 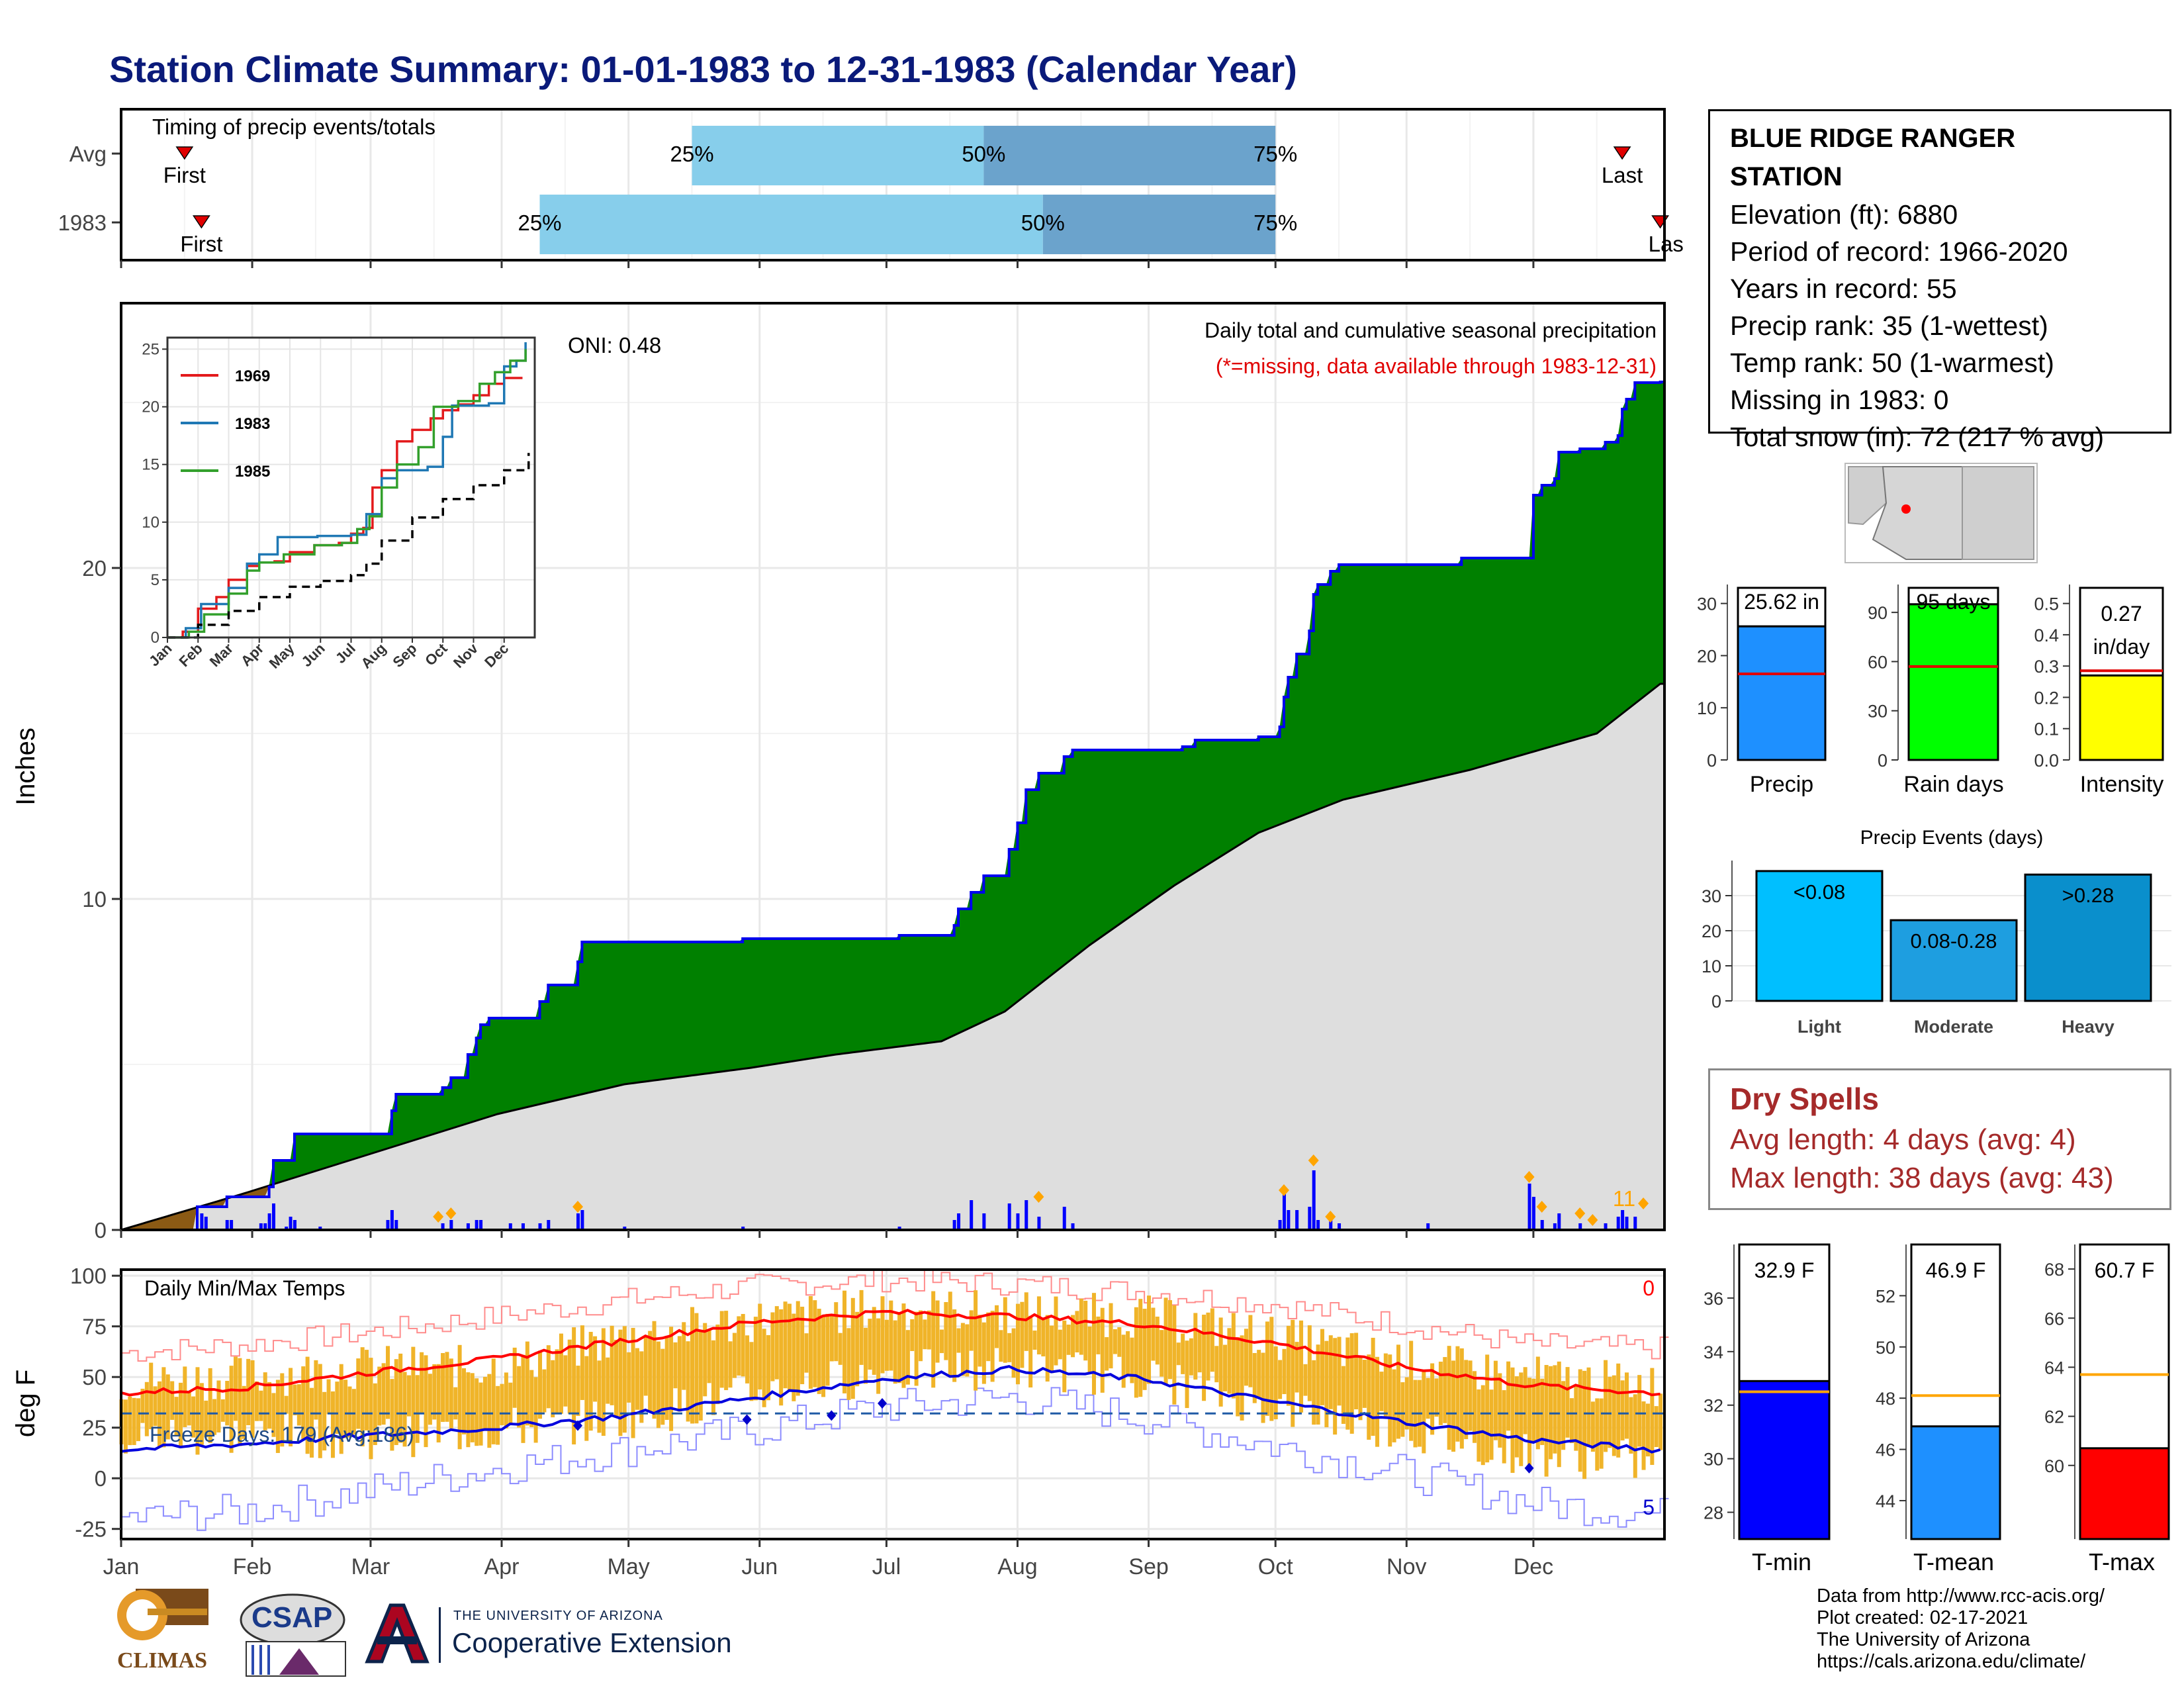 I want to click on summary-ytick-label: 0.2, so click(x=2046, y=698).